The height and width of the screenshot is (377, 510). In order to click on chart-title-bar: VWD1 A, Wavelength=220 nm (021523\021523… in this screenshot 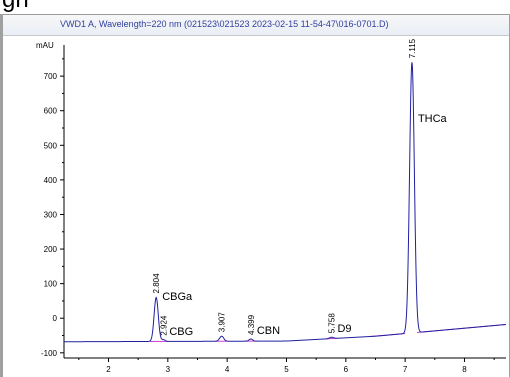, I will do `click(255, 25)`.